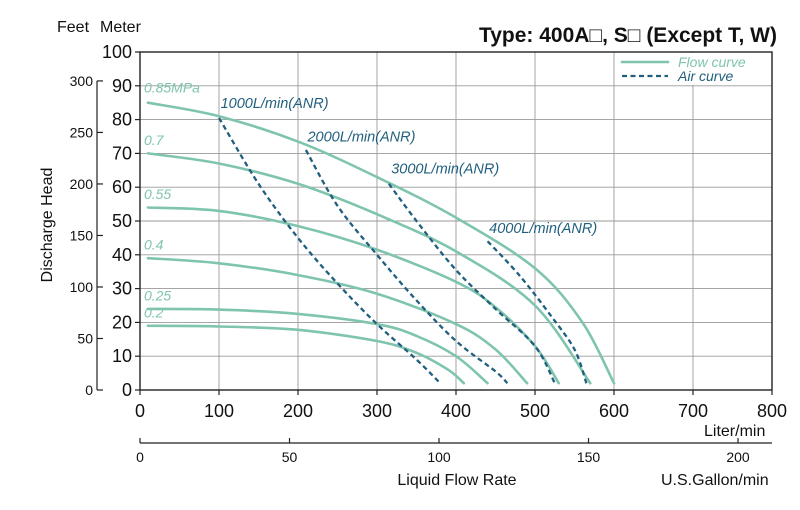  Describe the element at coordinates (456, 411) in the screenshot. I see `tick-label-x-400: 400` at that location.